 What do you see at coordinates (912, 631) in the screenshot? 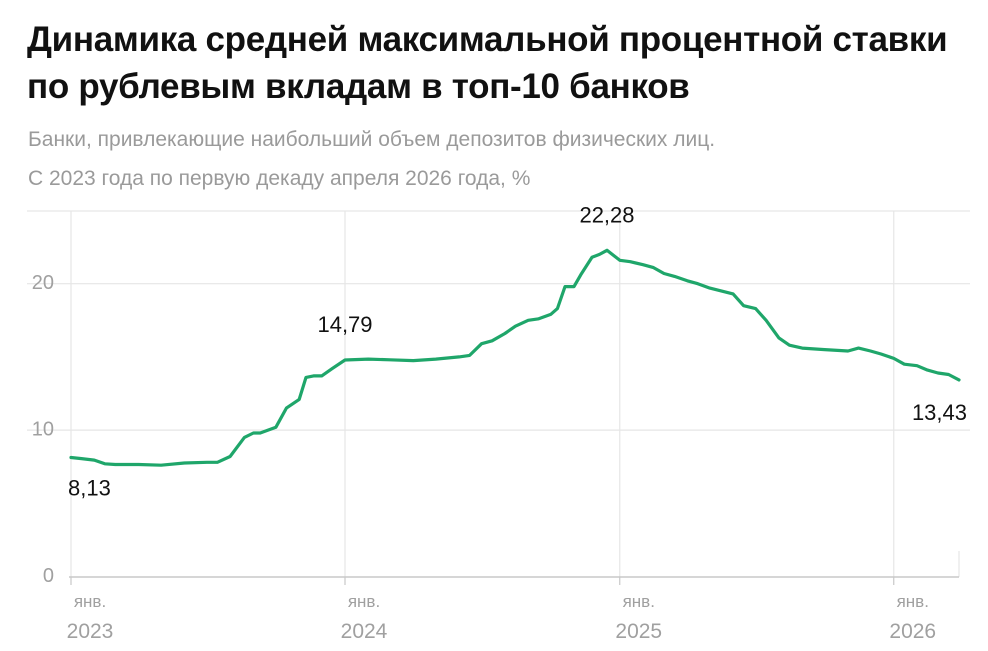
I see `x-tick-label-year-2026: 2026` at bounding box center [912, 631].